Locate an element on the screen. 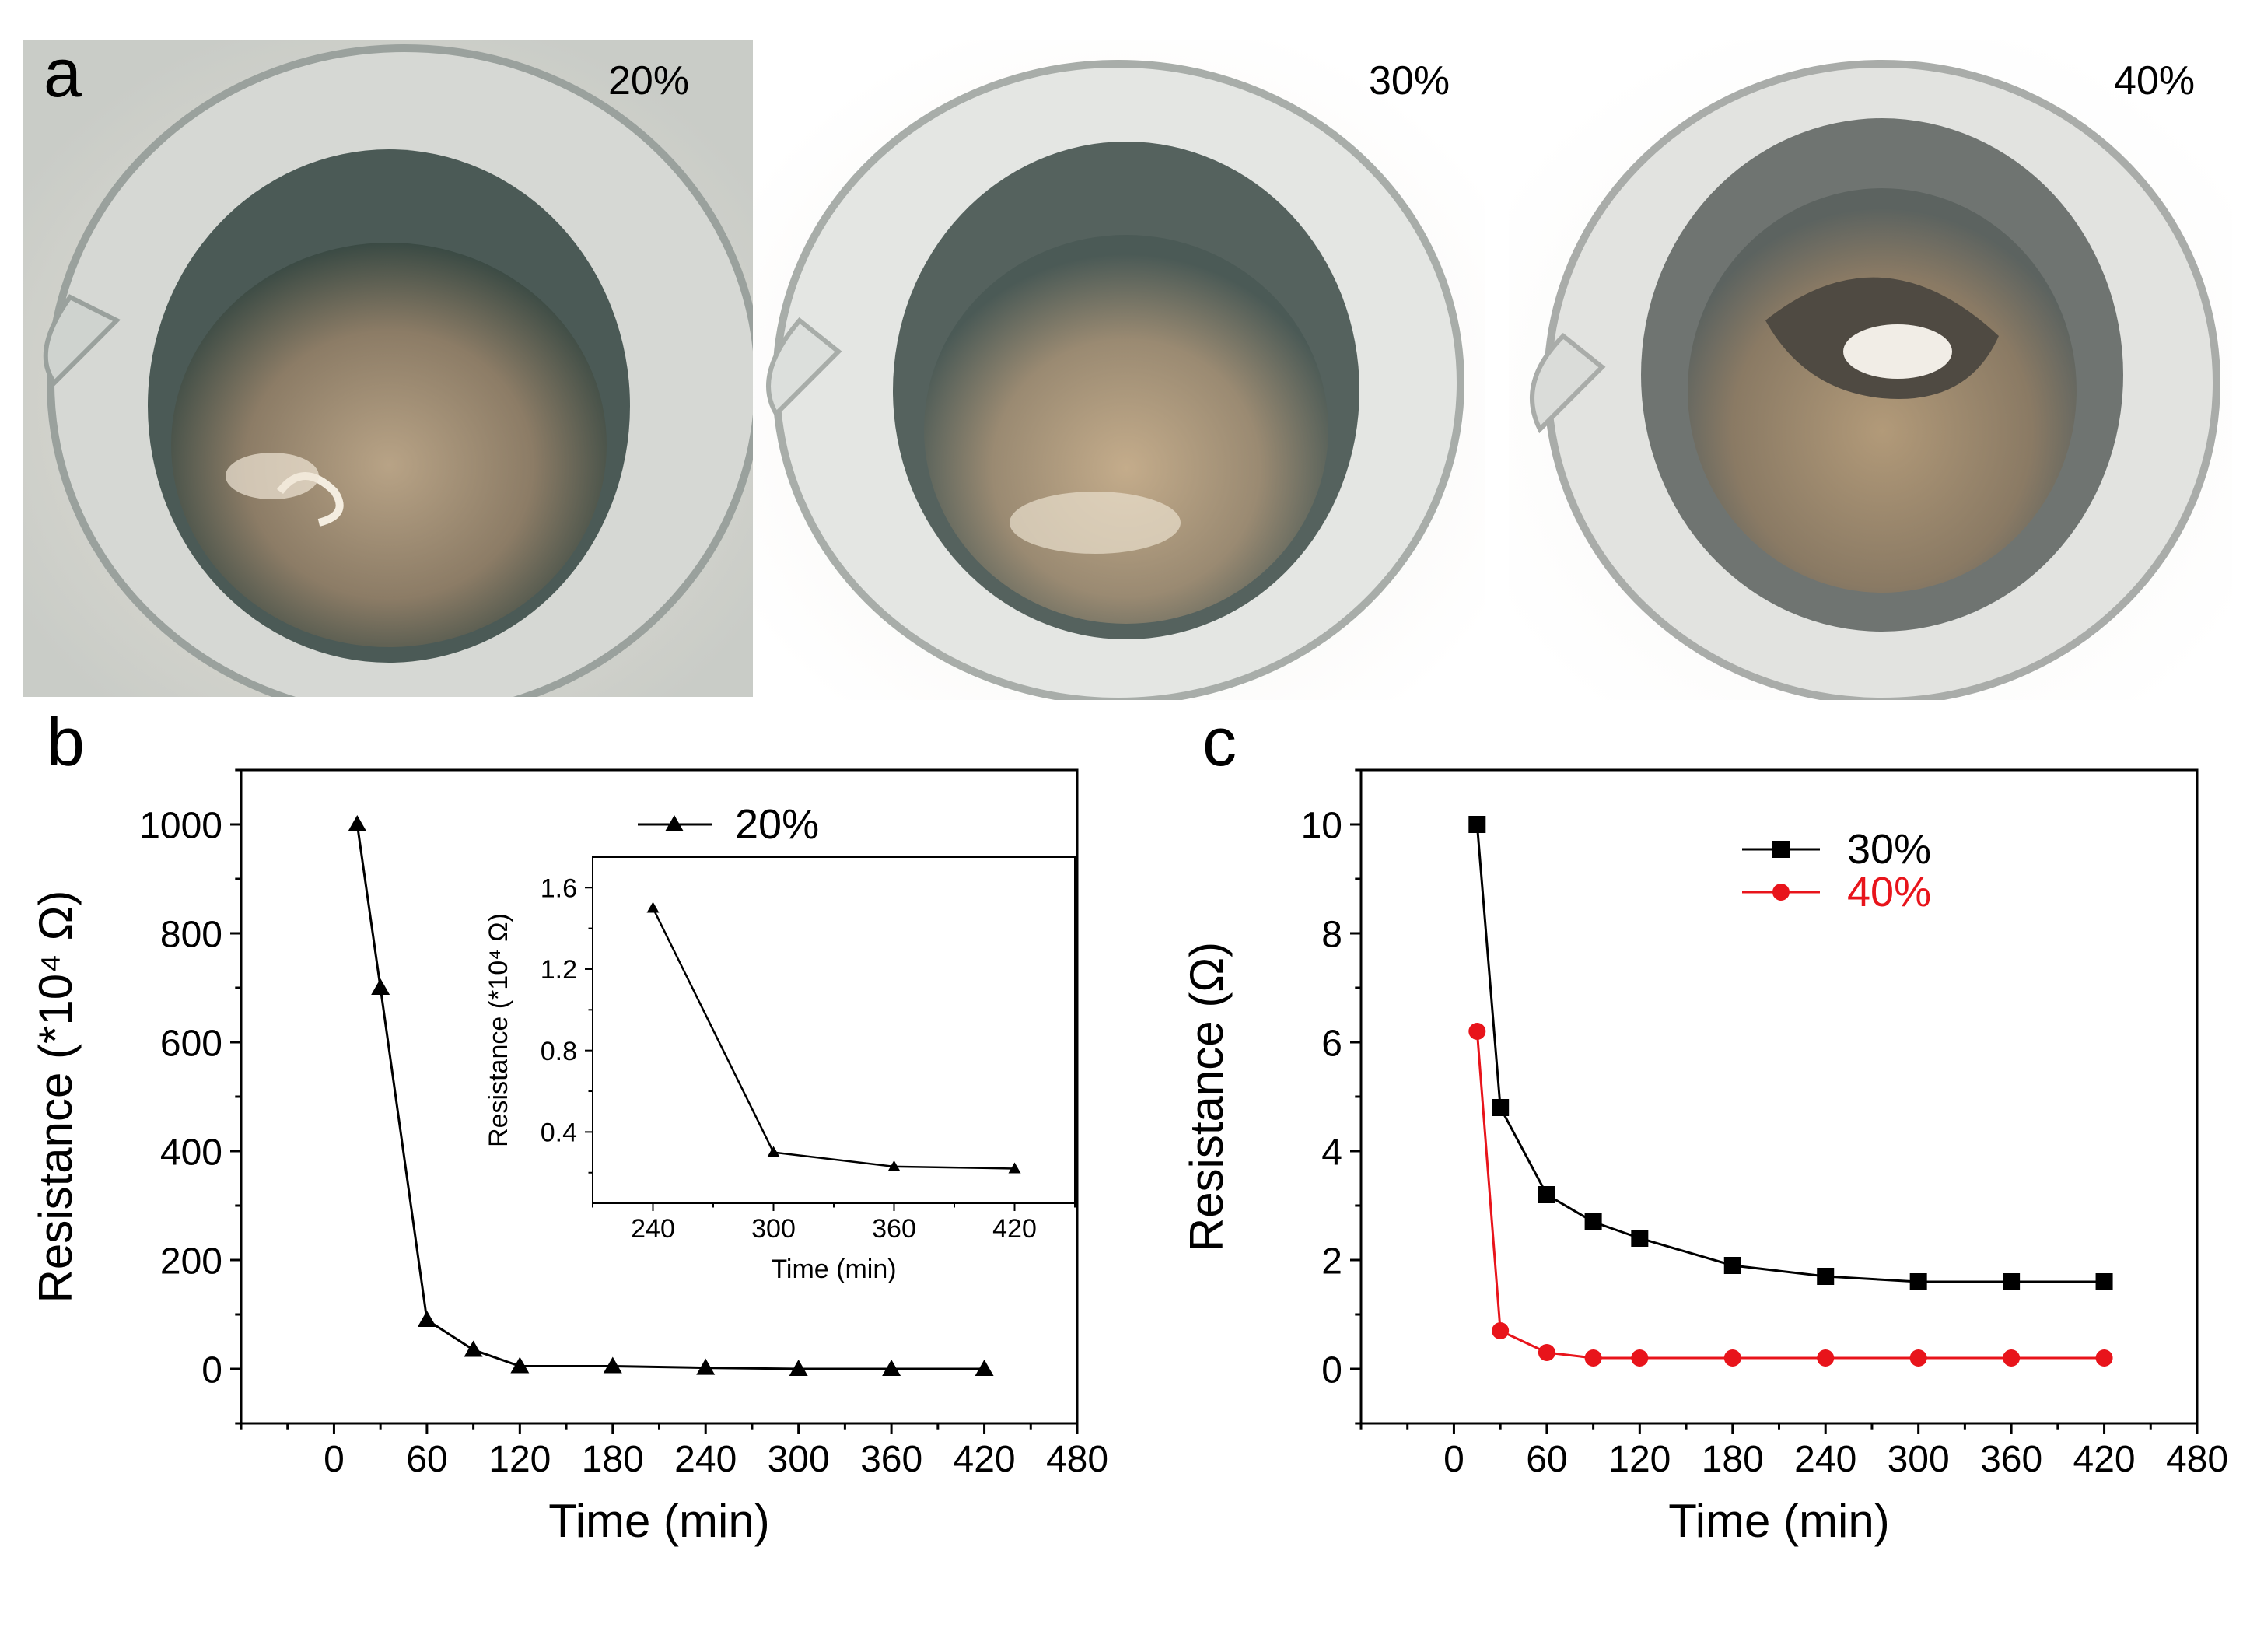  c-y-axis-label: Resistance (Ω) is located at coordinates (1207, 1097).